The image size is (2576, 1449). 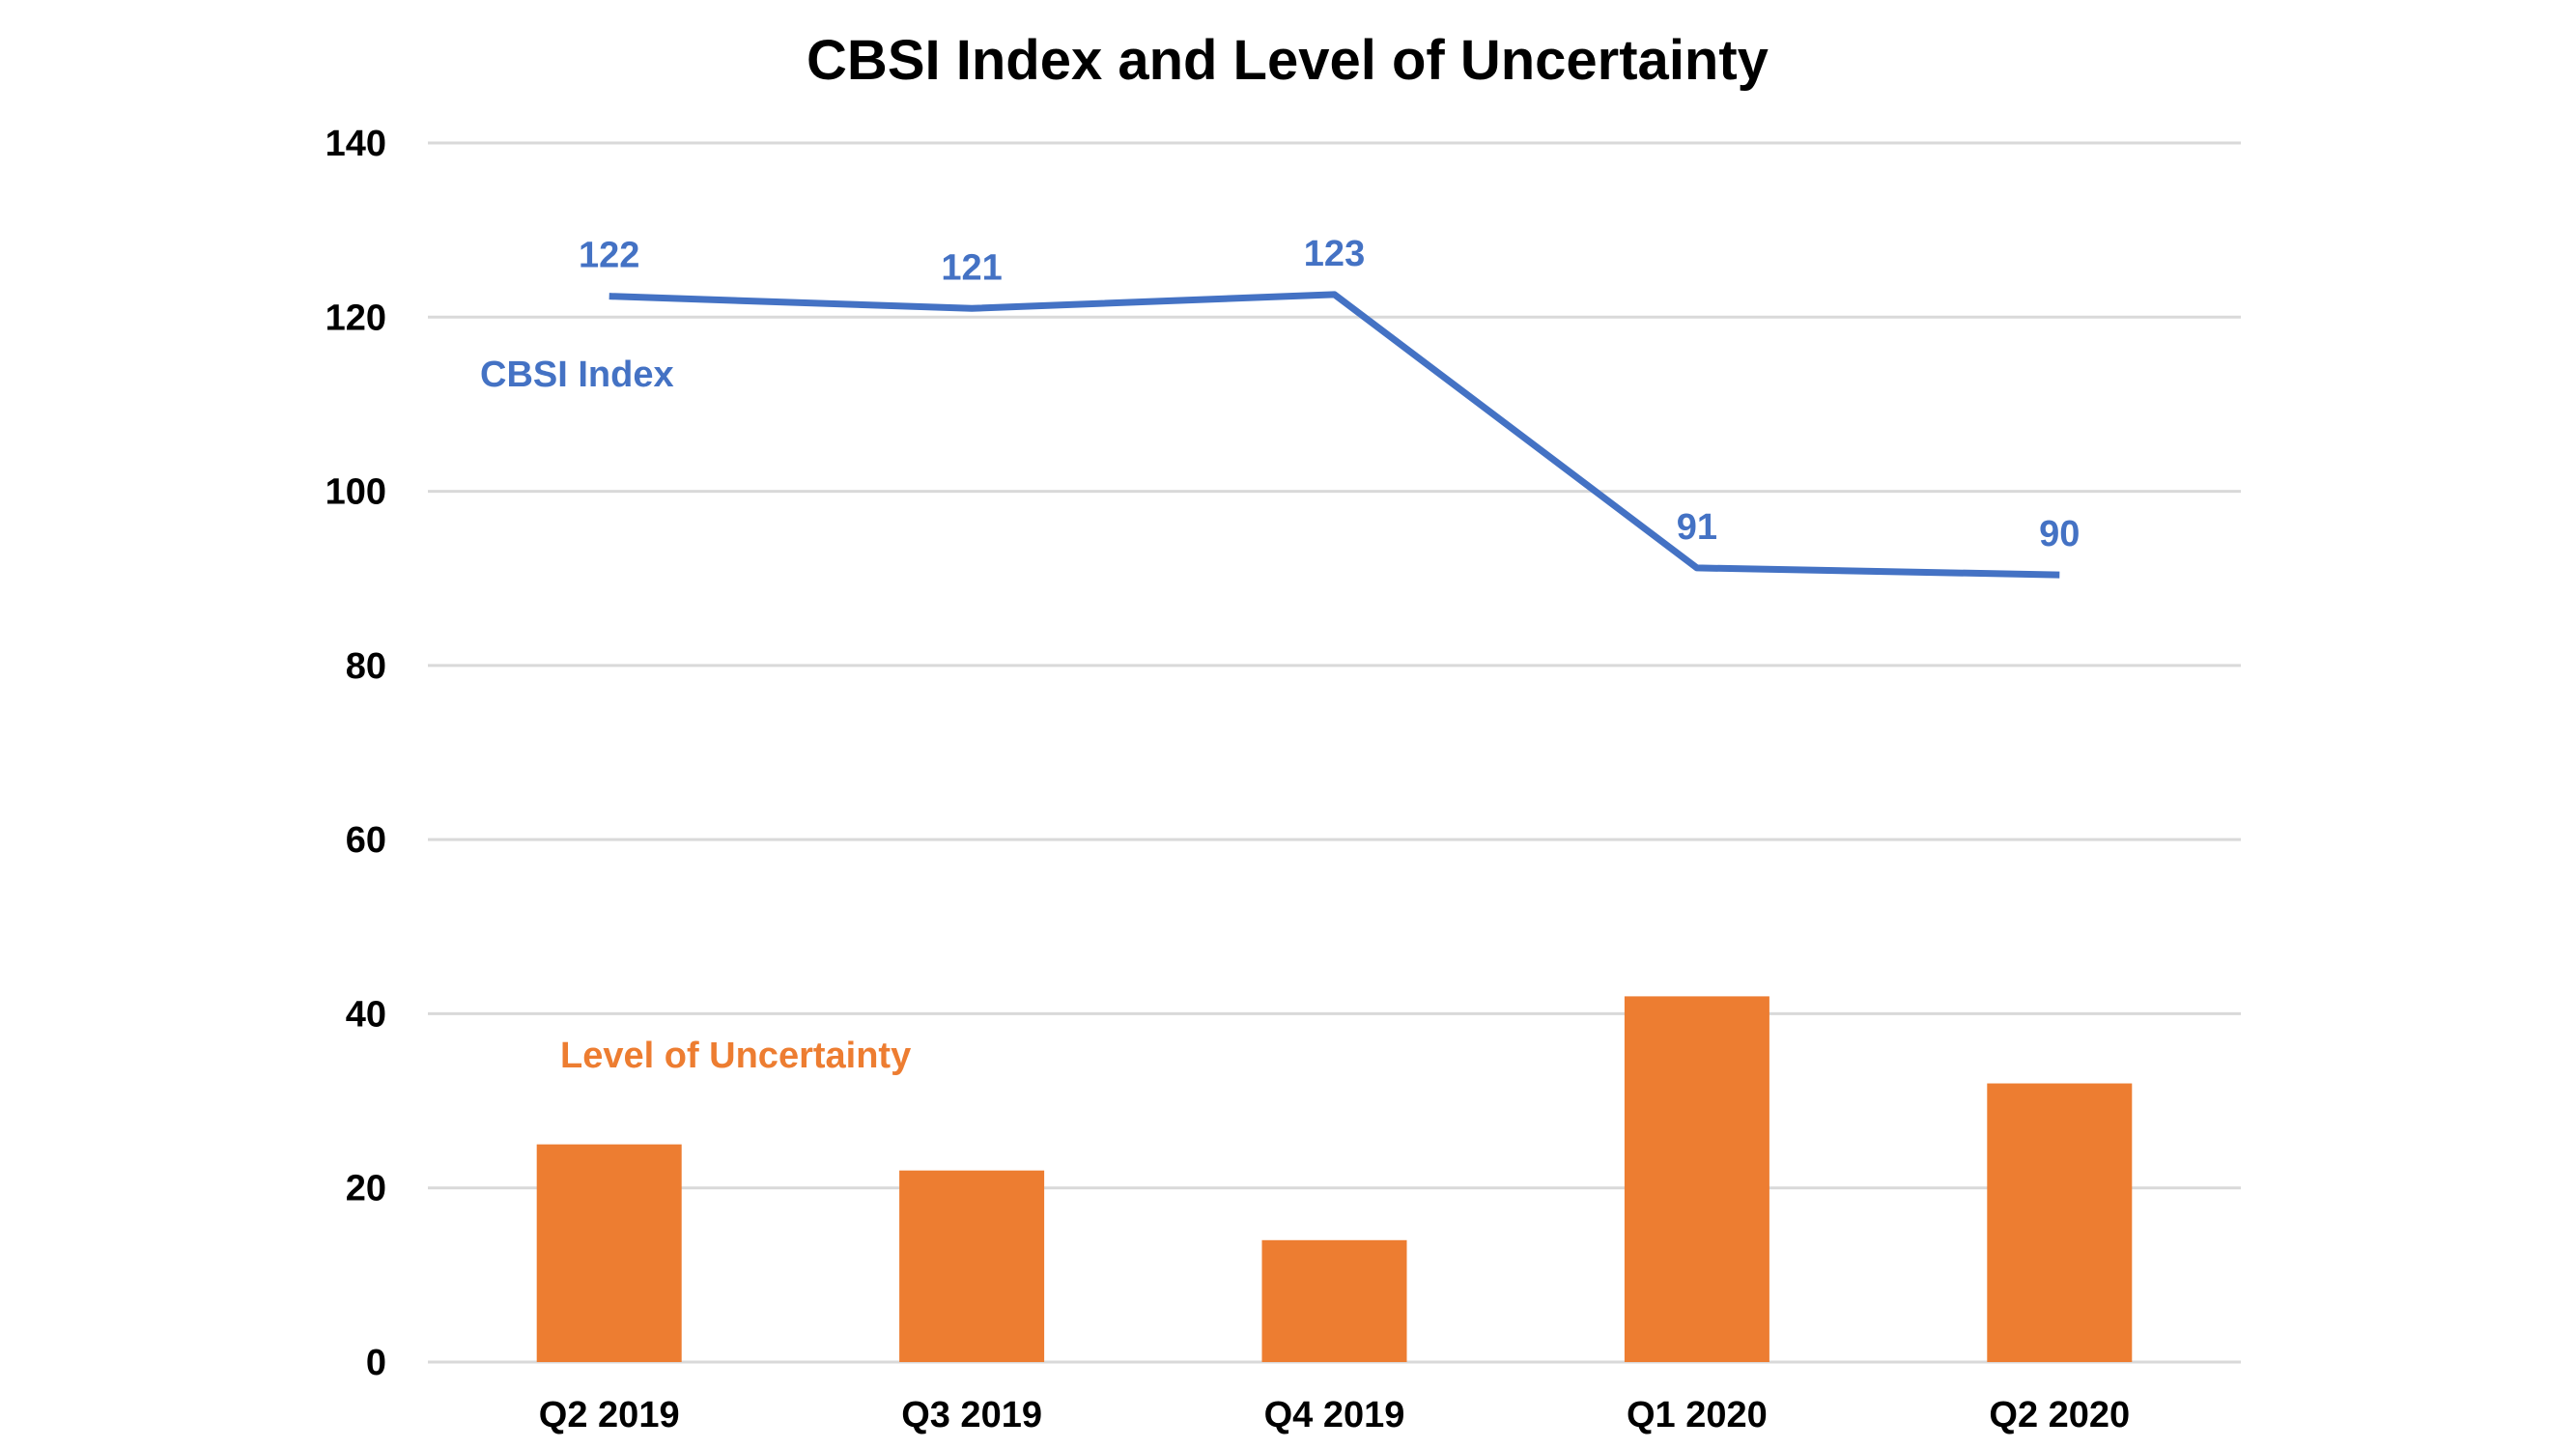 I want to click on series-label-cbsi-index: CBSI Index, so click(x=577, y=375).